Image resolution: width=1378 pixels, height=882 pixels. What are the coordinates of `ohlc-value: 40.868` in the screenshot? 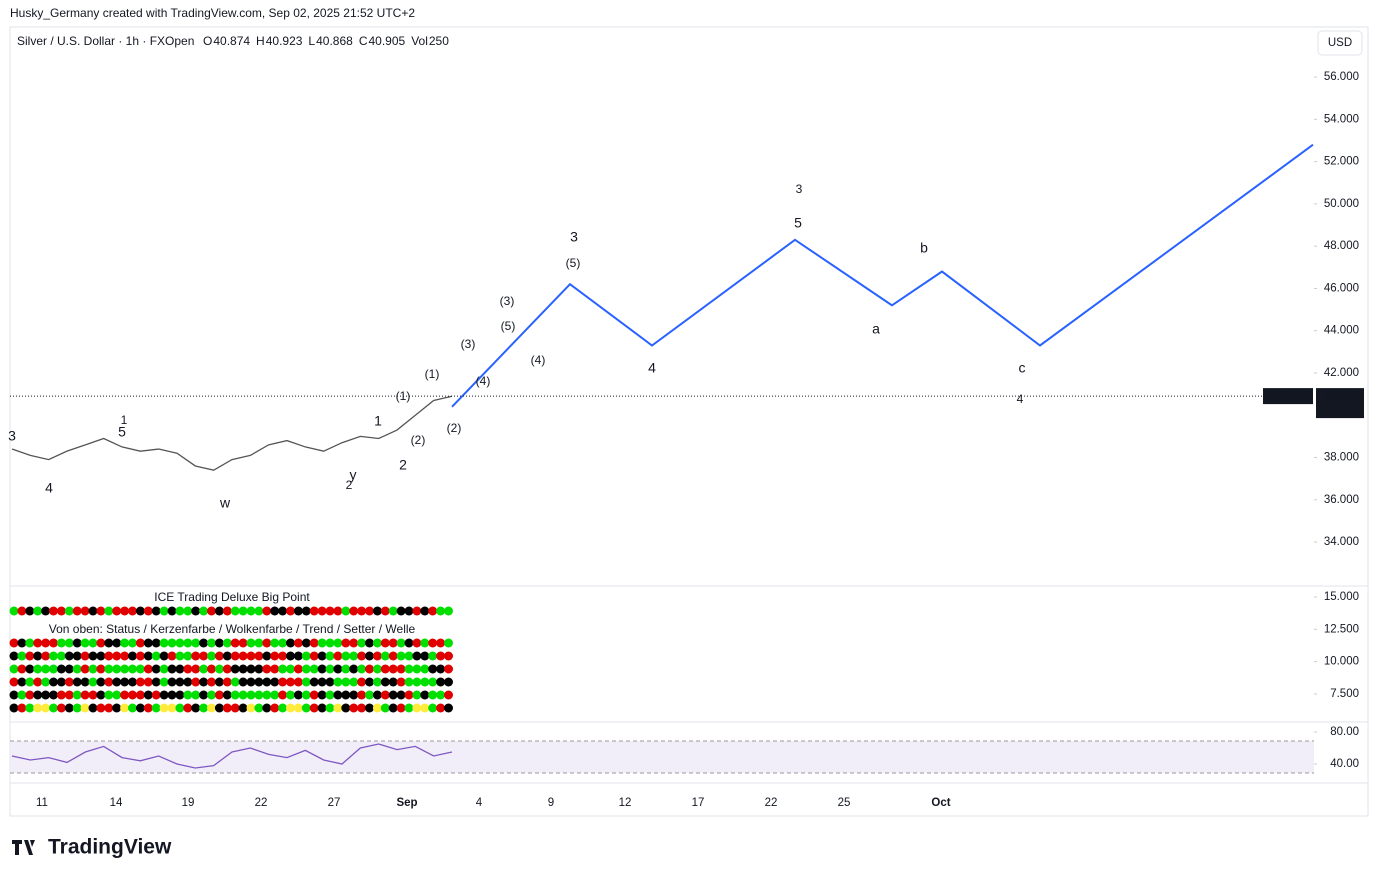 It's located at (334, 41).